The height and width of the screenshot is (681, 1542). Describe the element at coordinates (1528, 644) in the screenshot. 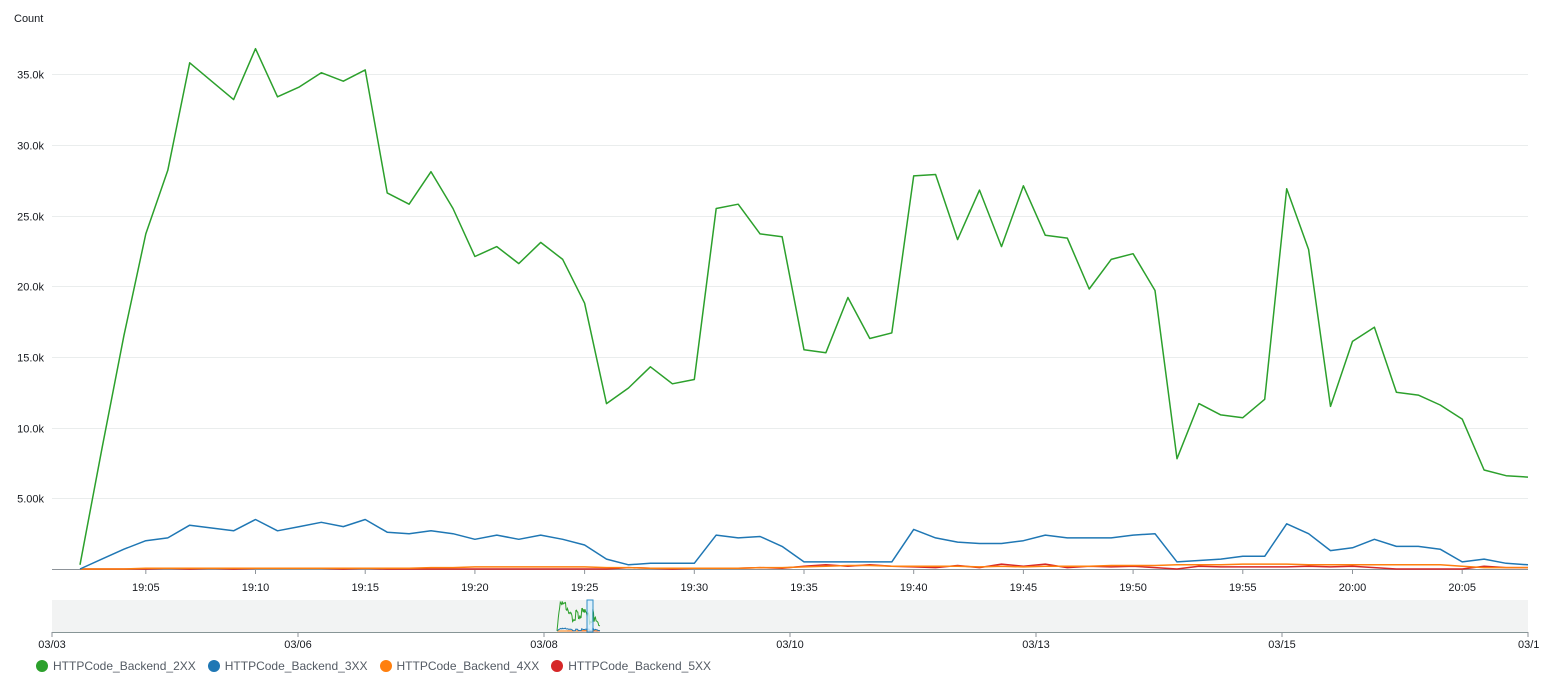

I see `overview-tick-label: 03/1` at that location.